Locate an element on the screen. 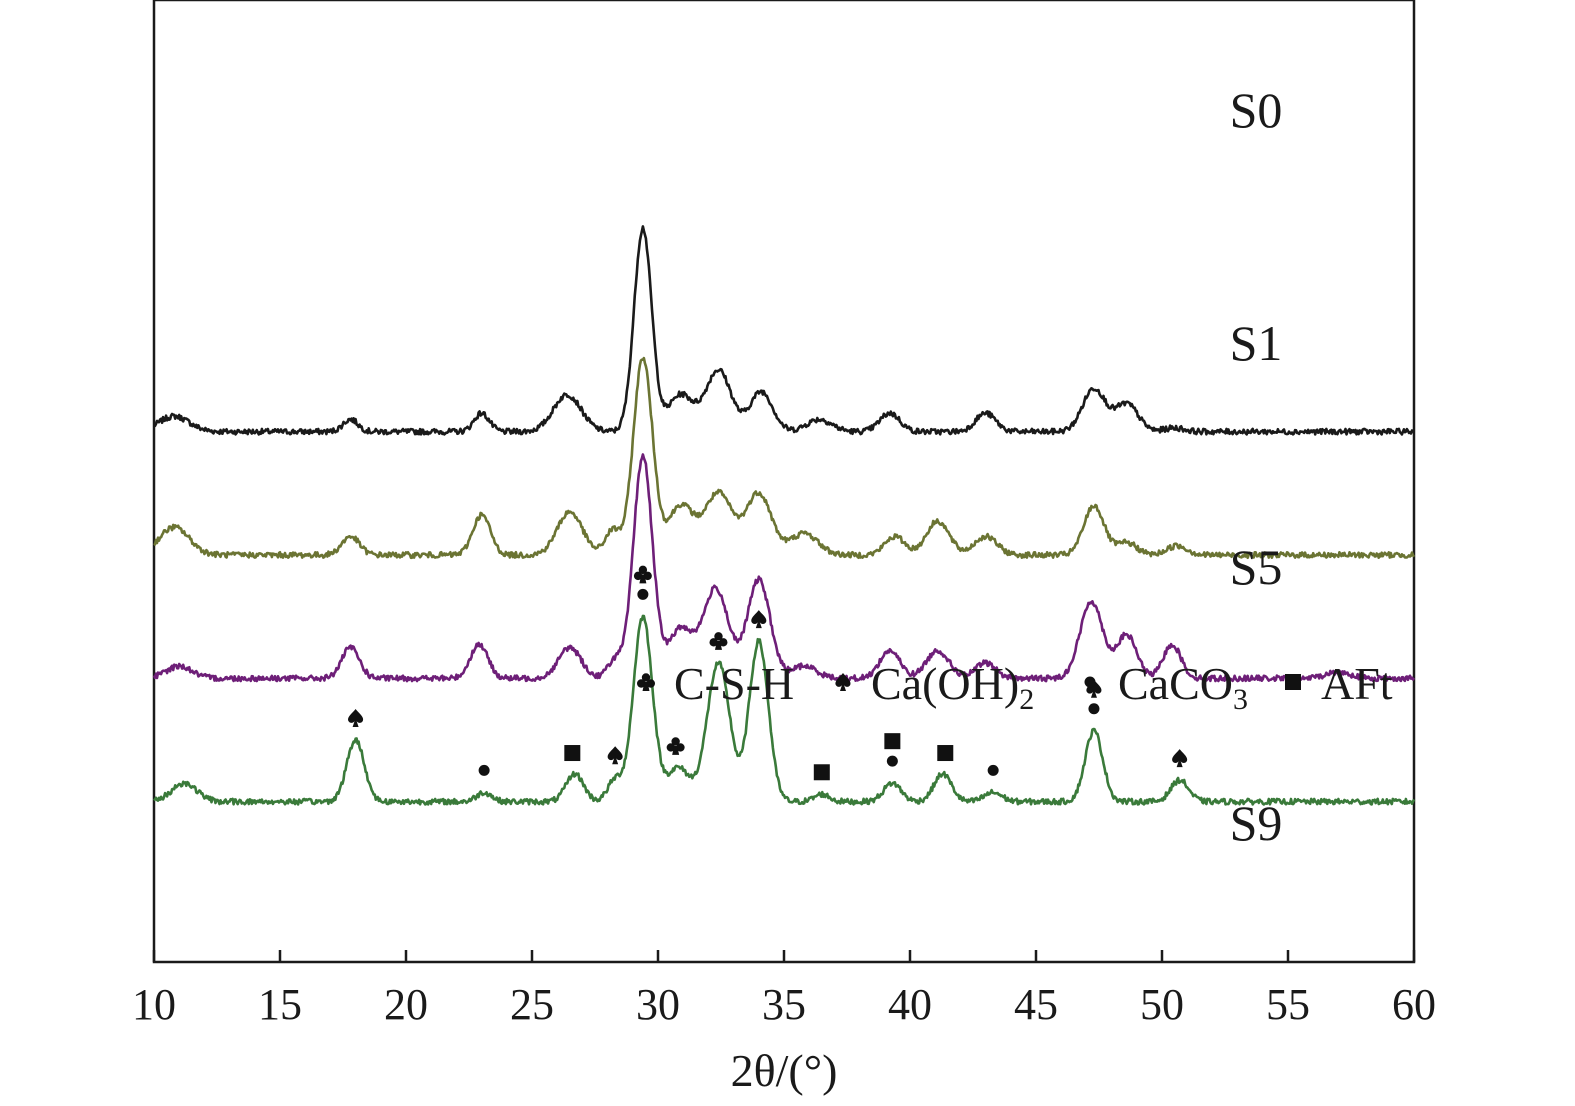 The image size is (1575, 1106). series-labels: S0 S1 S5 S9 is located at coordinates (1256, 466).